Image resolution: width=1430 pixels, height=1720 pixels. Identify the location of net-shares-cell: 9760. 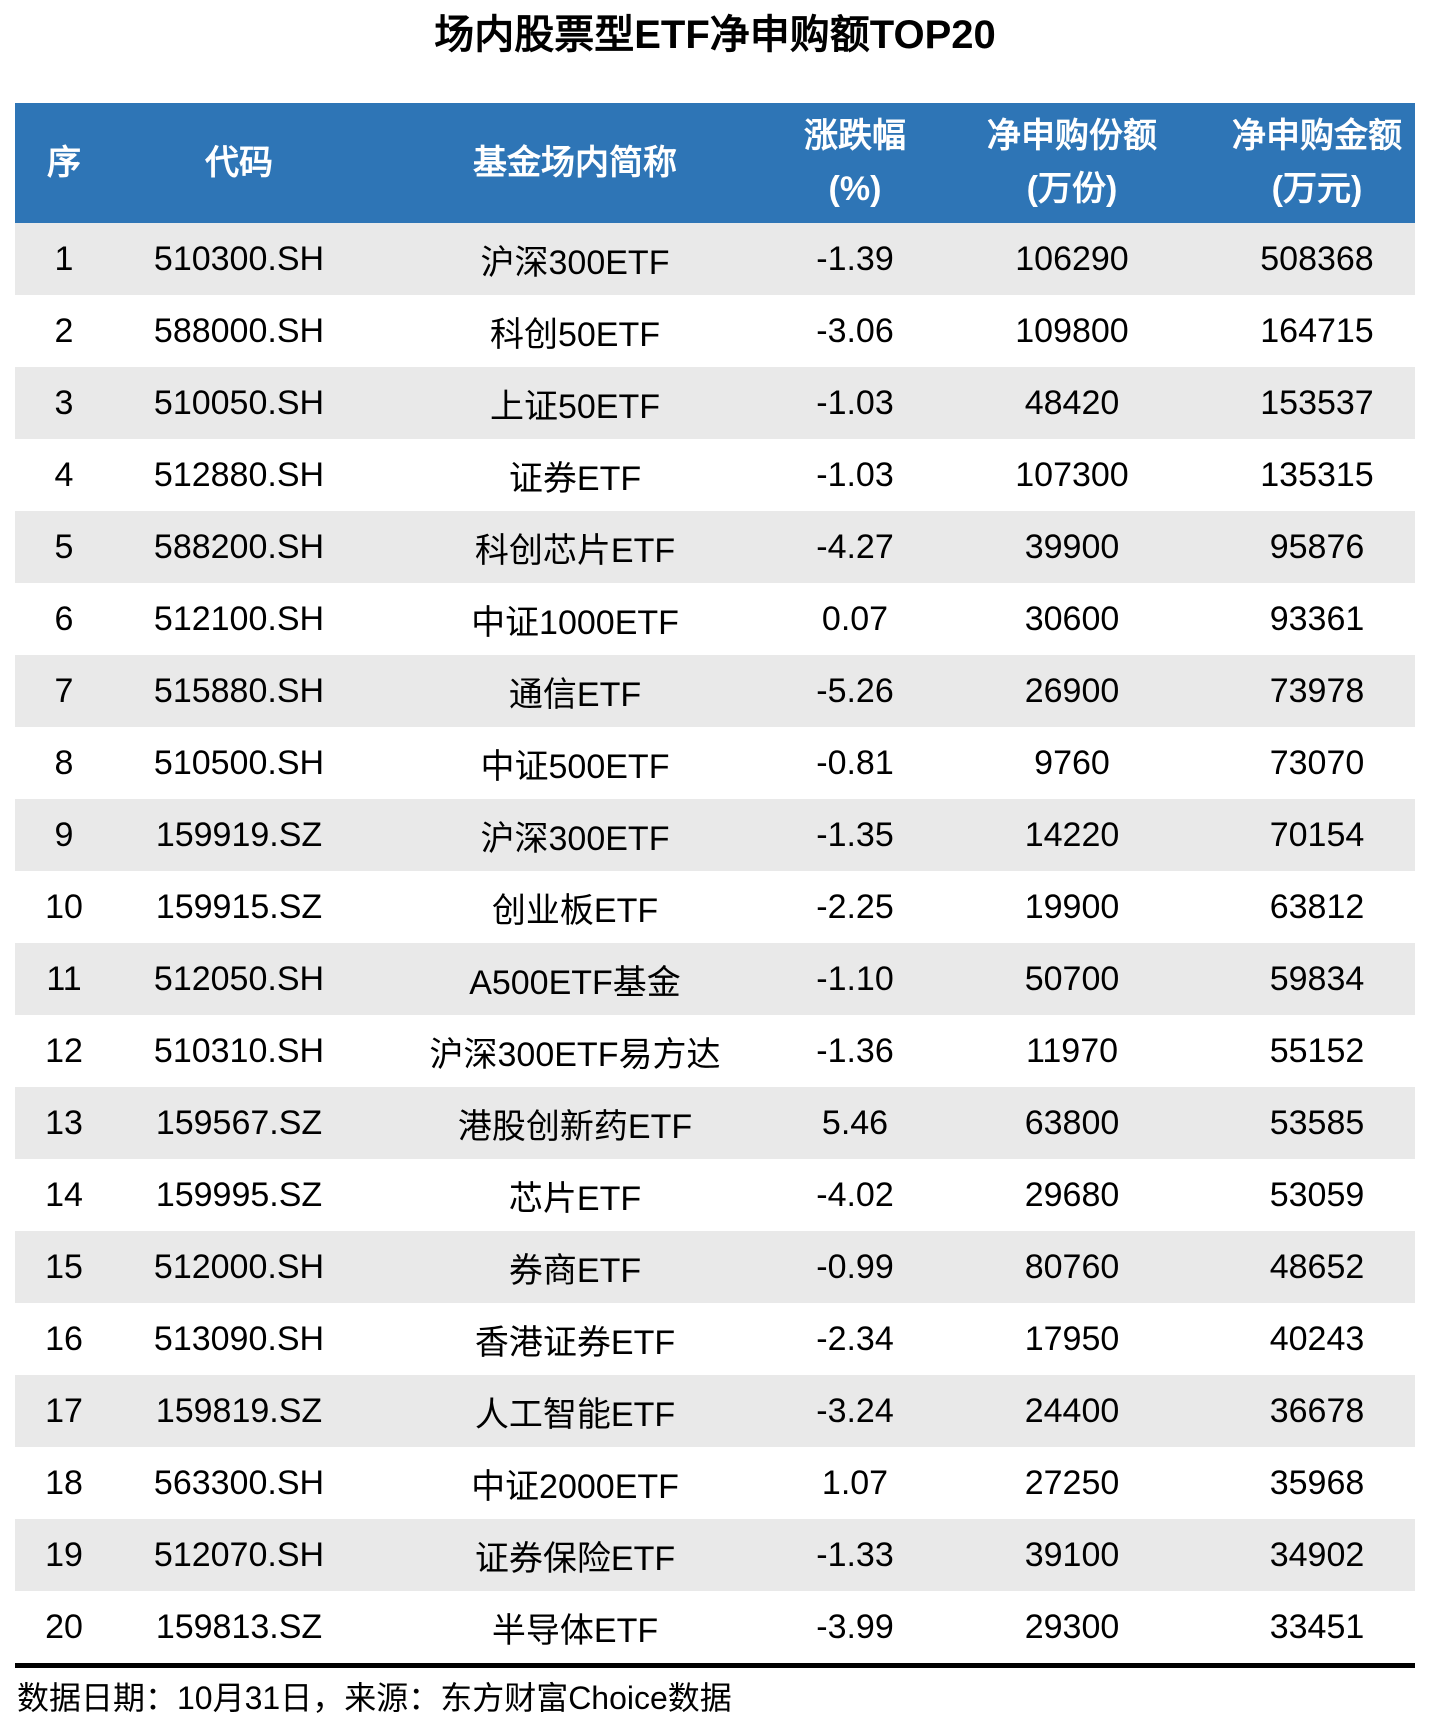
(1072, 762).